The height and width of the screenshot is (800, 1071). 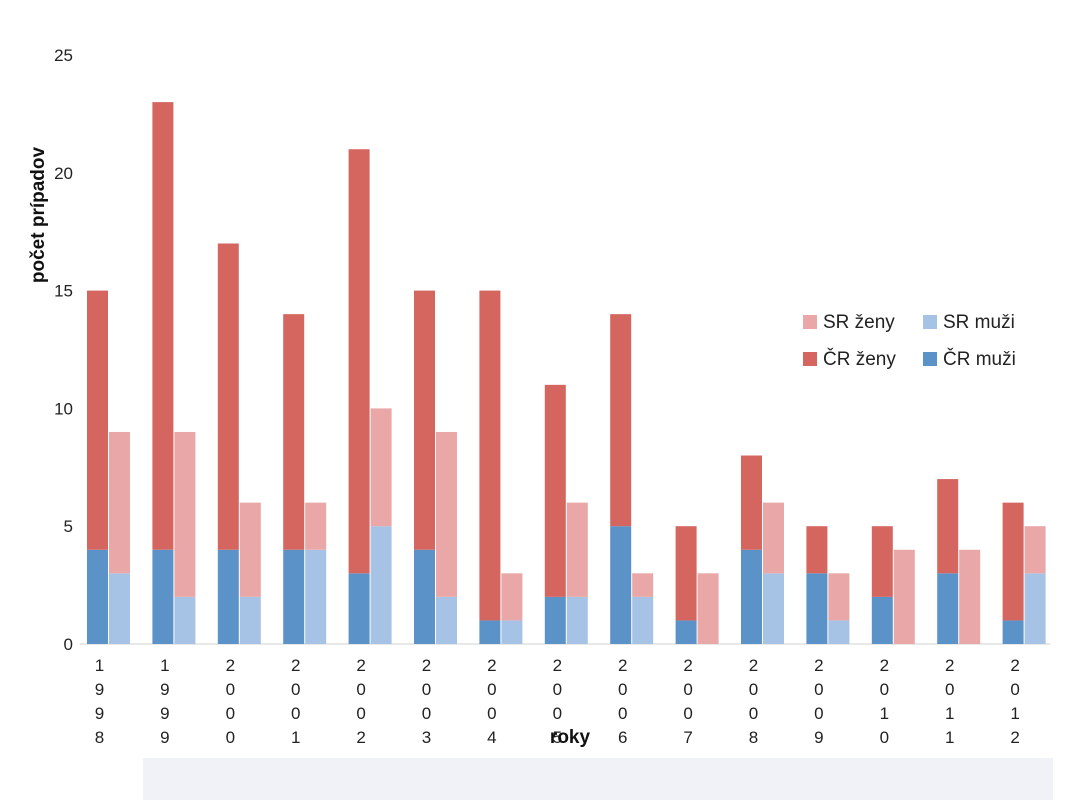 I want to click on legend-label: SR muži, so click(x=979, y=322).